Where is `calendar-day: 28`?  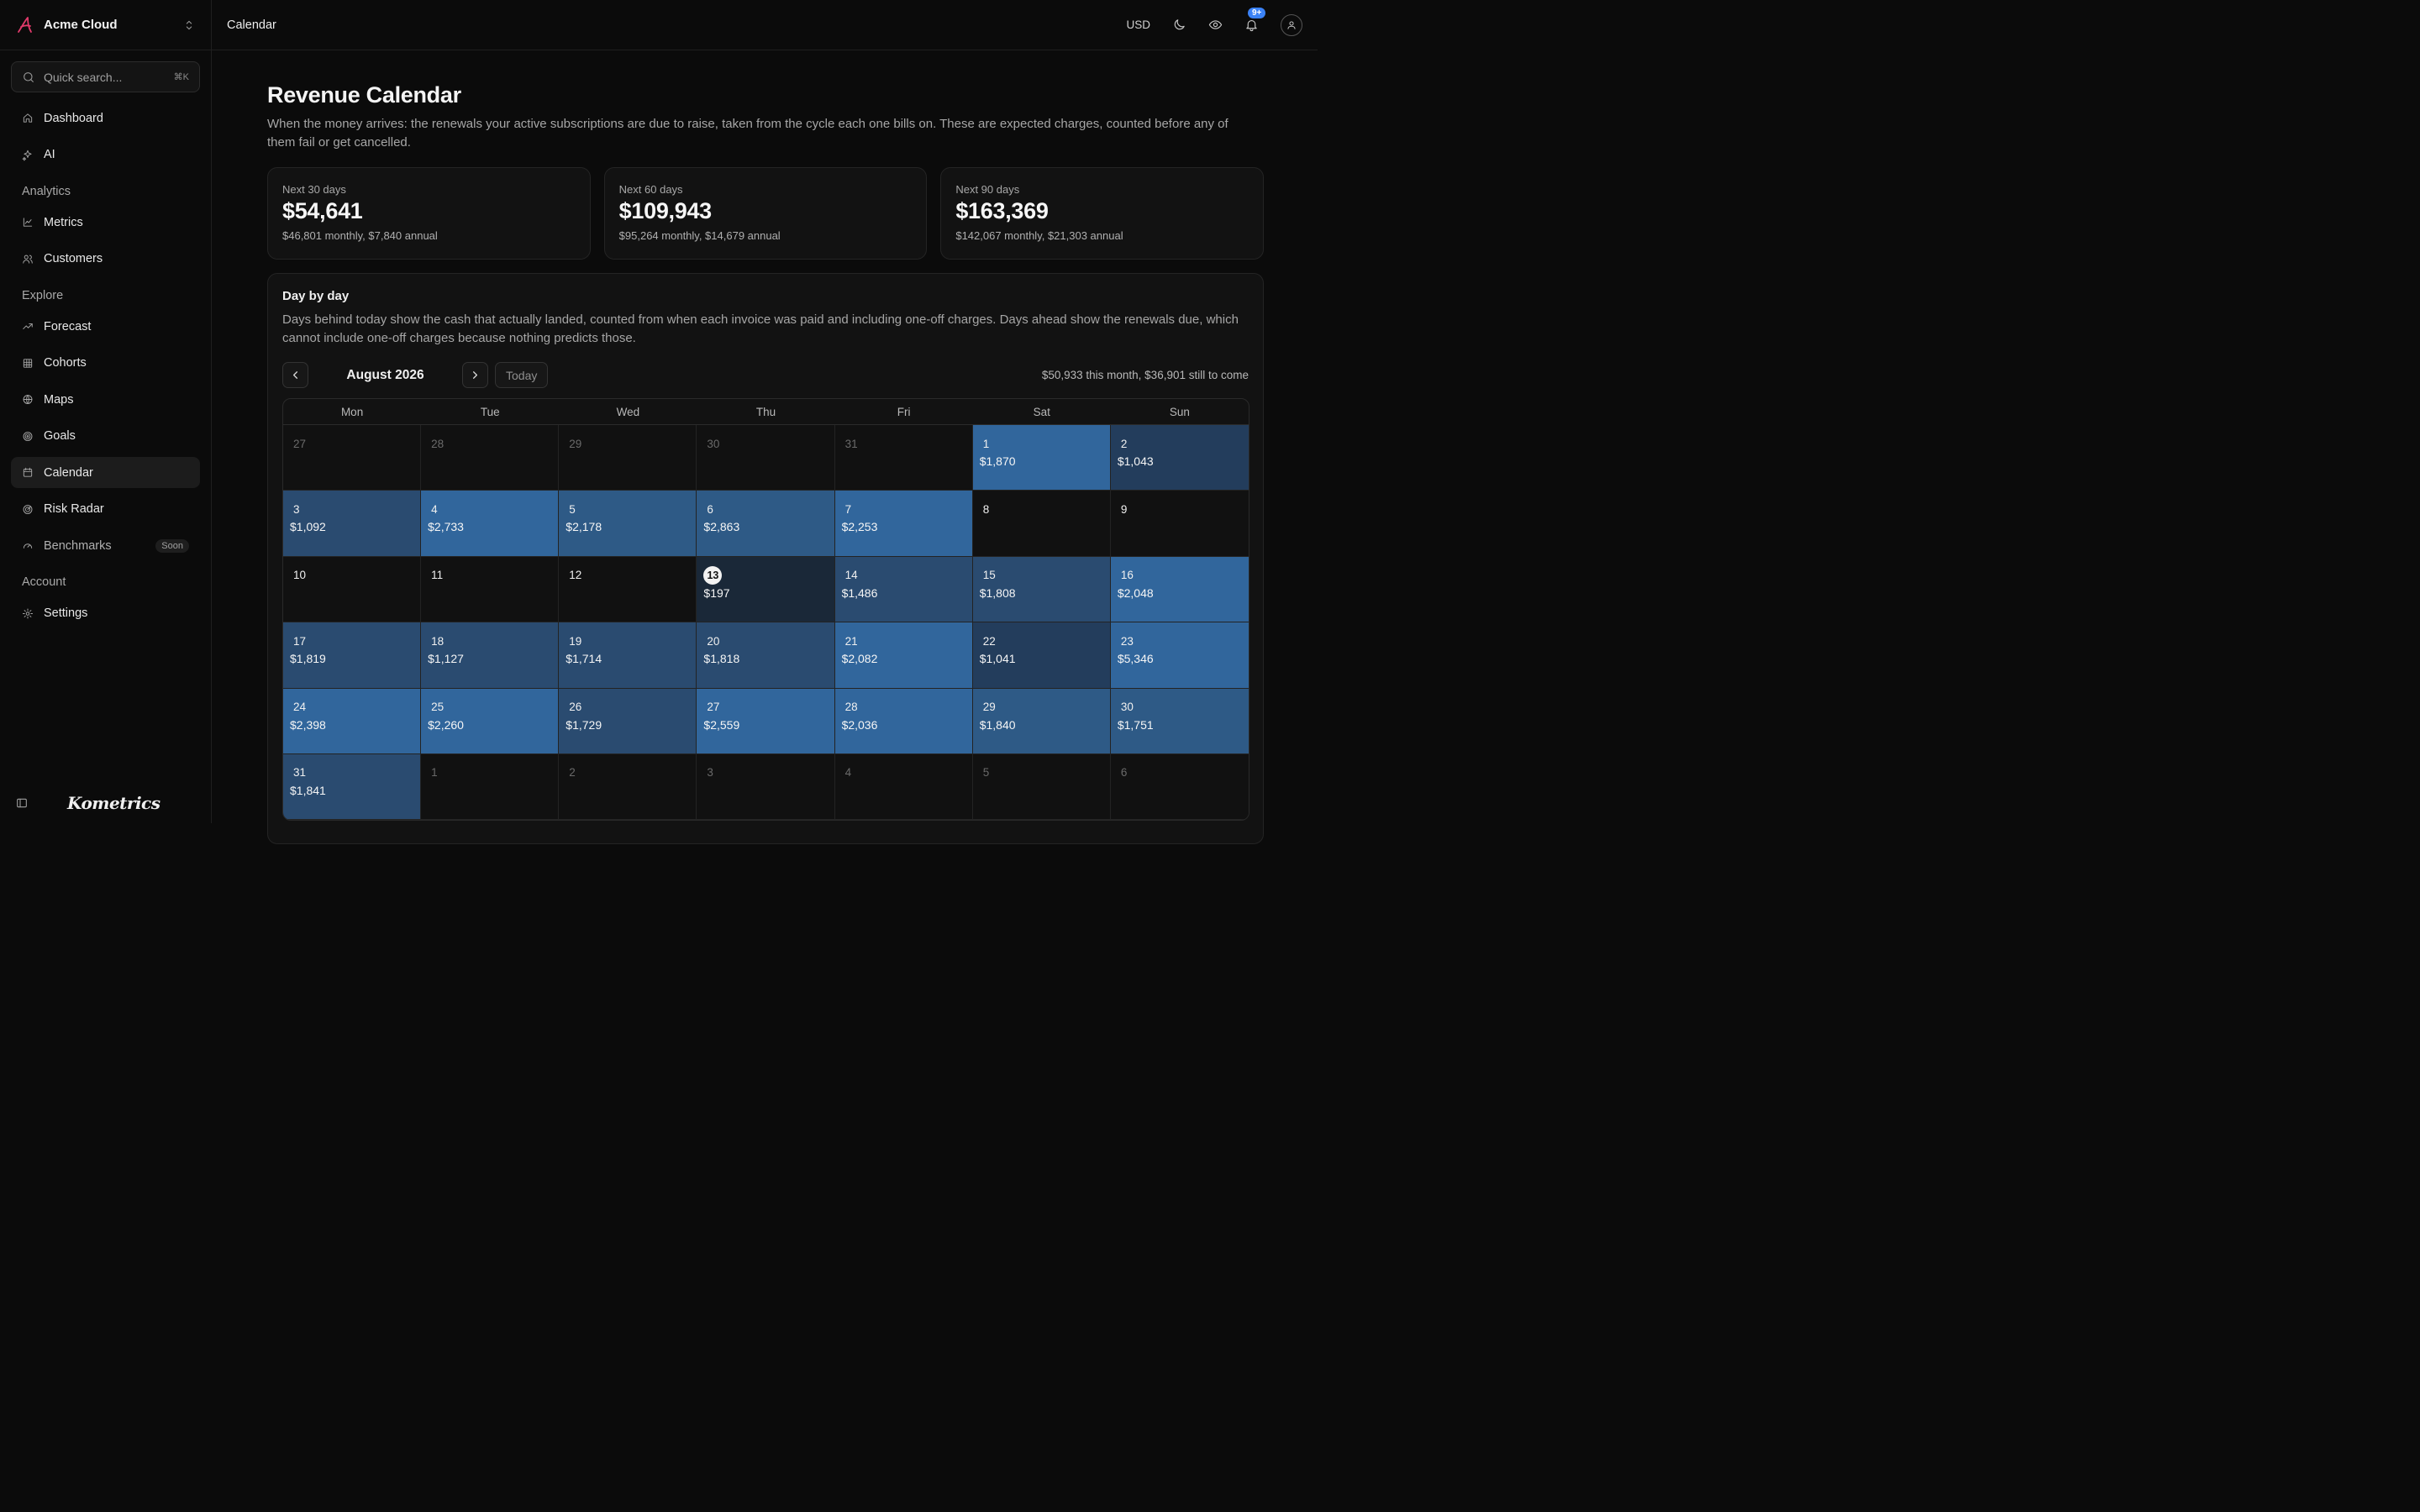
calendar-day: 28 is located at coordinates (491, 458).